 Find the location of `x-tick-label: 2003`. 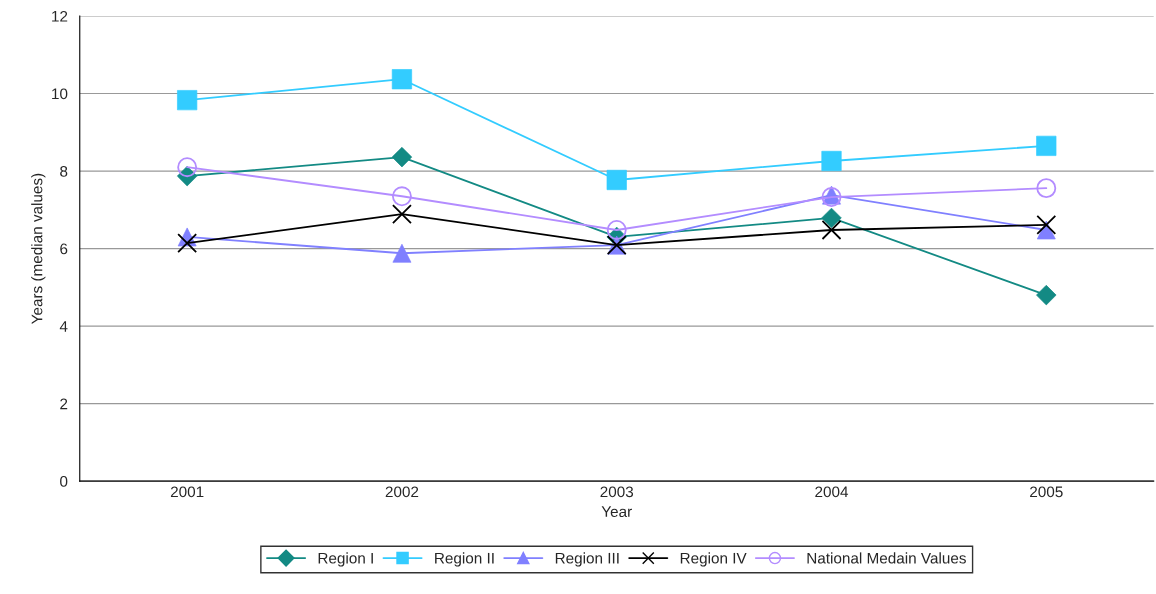

x-tick-label: 2003 is located at coordinates (617, 492).